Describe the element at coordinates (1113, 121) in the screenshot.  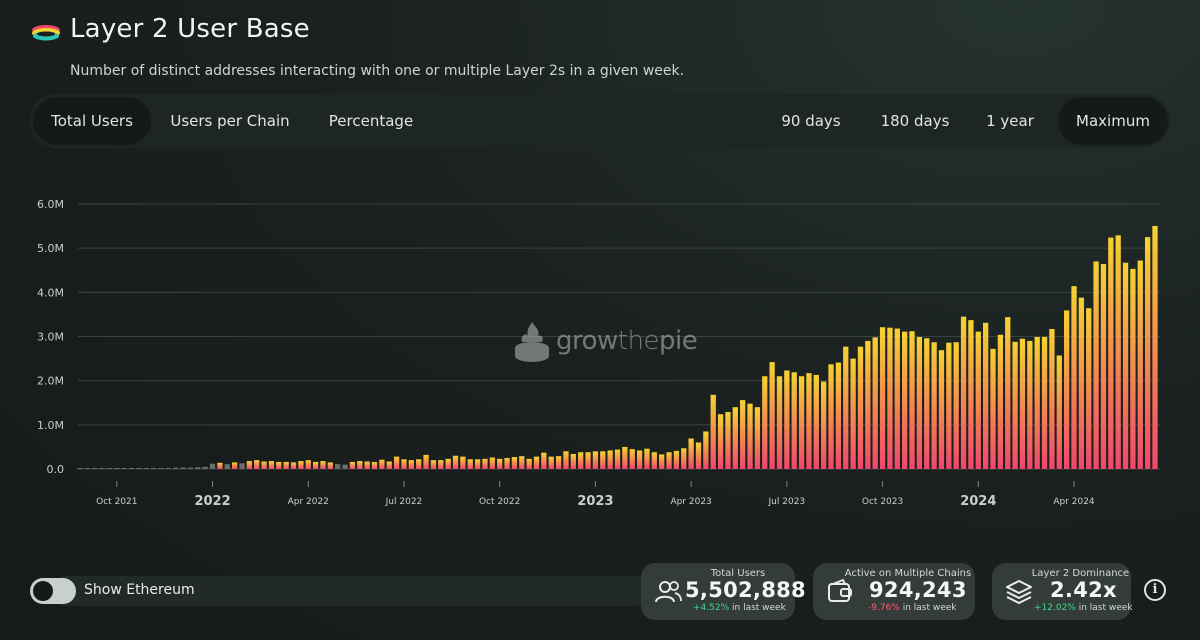
I see `tab-maximum: Maximum` at that location.